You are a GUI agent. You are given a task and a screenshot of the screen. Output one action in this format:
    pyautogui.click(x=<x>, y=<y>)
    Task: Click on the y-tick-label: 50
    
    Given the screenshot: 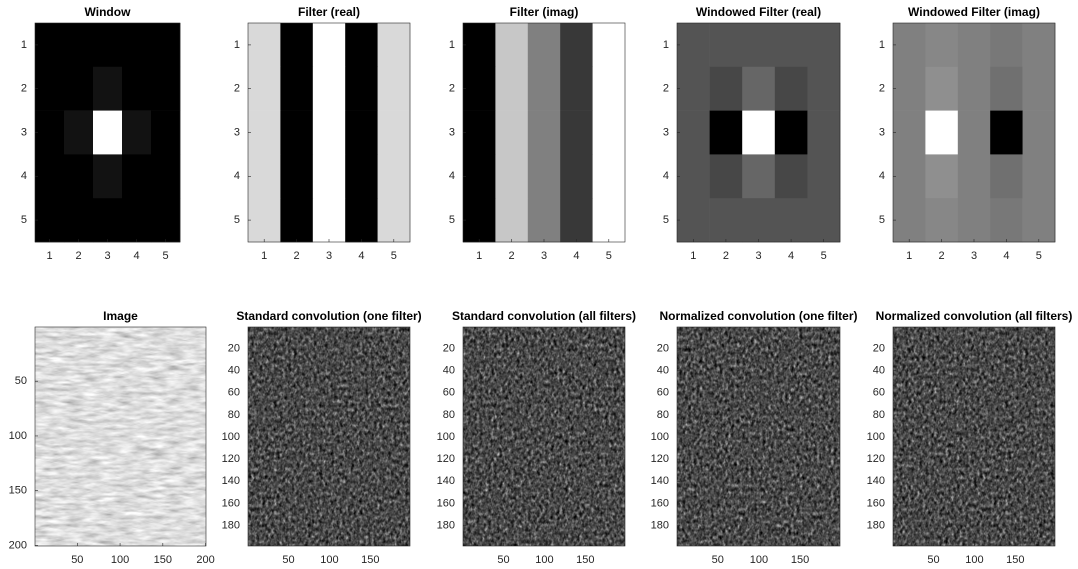 What is the action you would take?
    pyautogui.click(x=21, y=381)
    